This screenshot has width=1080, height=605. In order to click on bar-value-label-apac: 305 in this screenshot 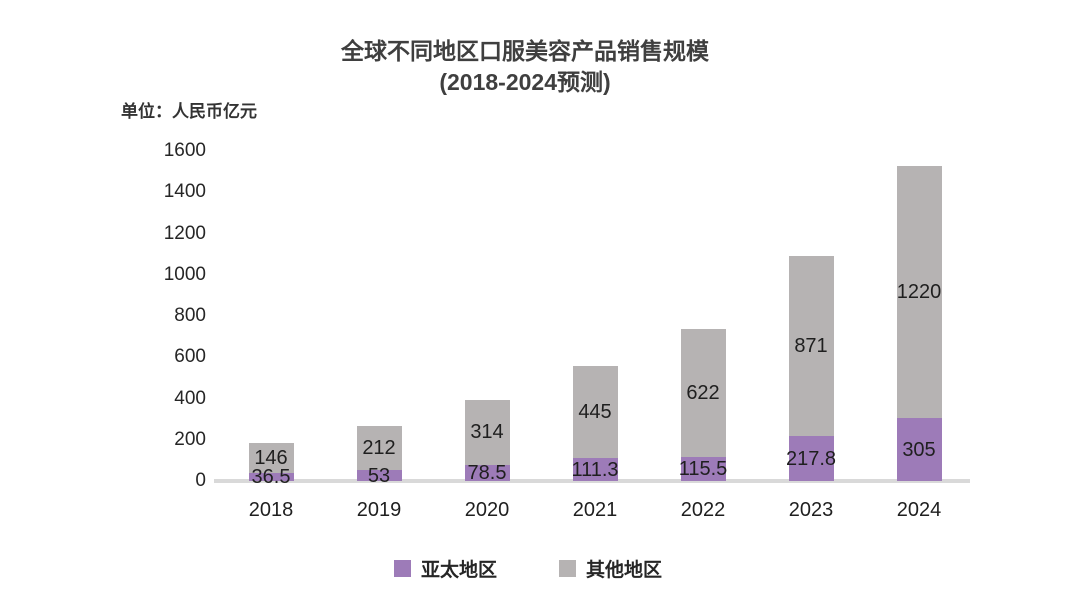, I will do `click(919, 449)`.